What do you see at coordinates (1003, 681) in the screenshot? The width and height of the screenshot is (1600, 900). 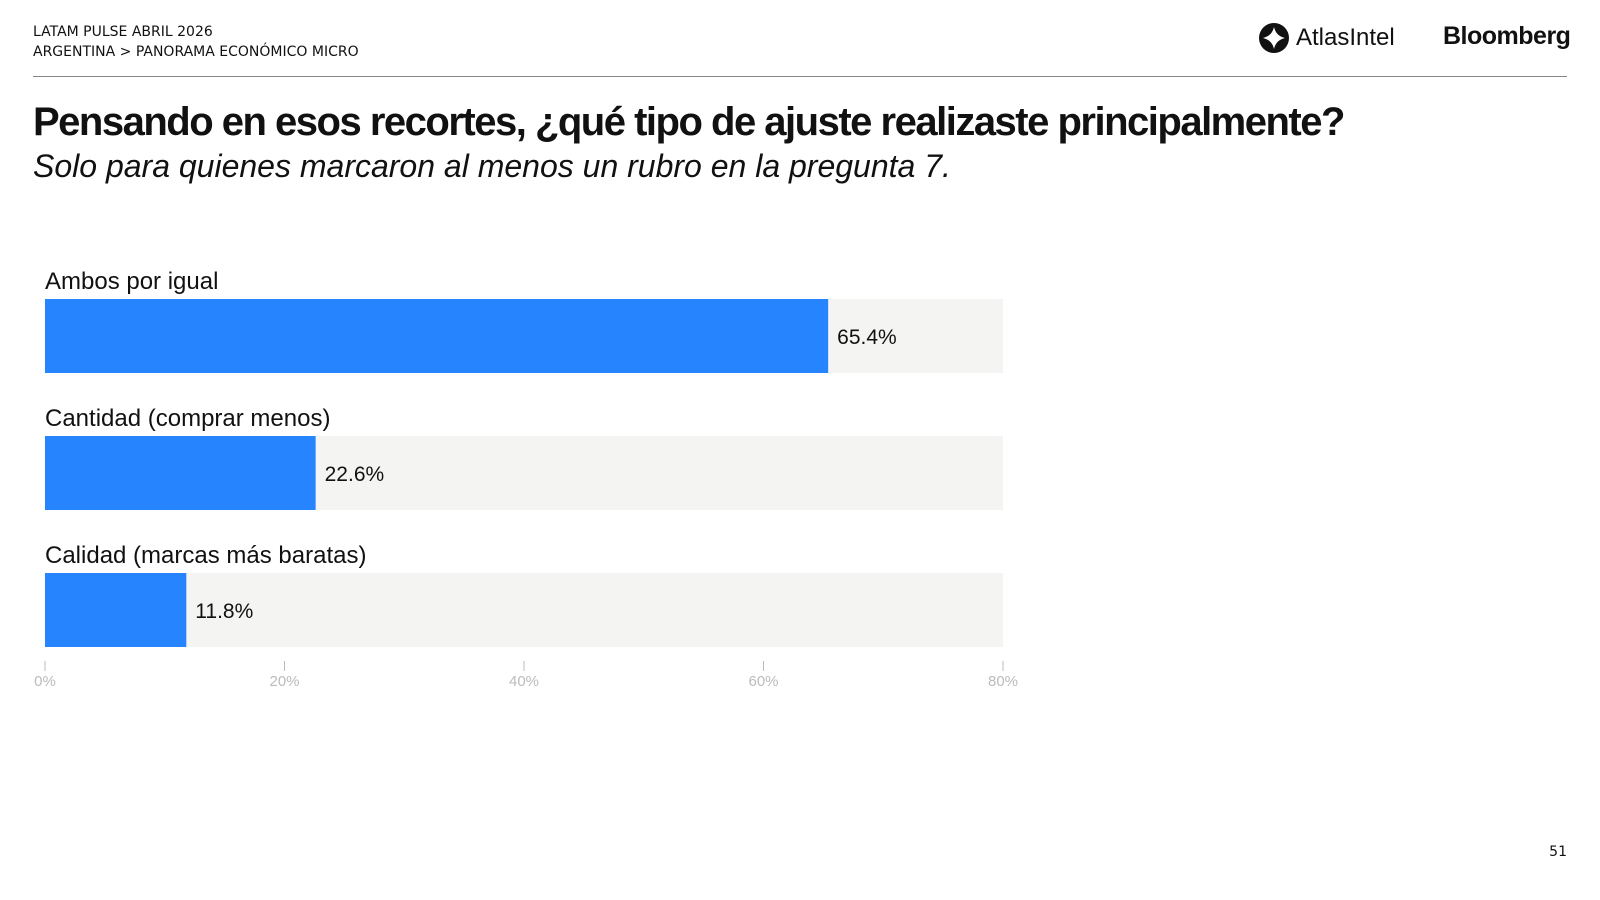 I see `x-tick-label: 80%` at bounding box center [1003, 681].